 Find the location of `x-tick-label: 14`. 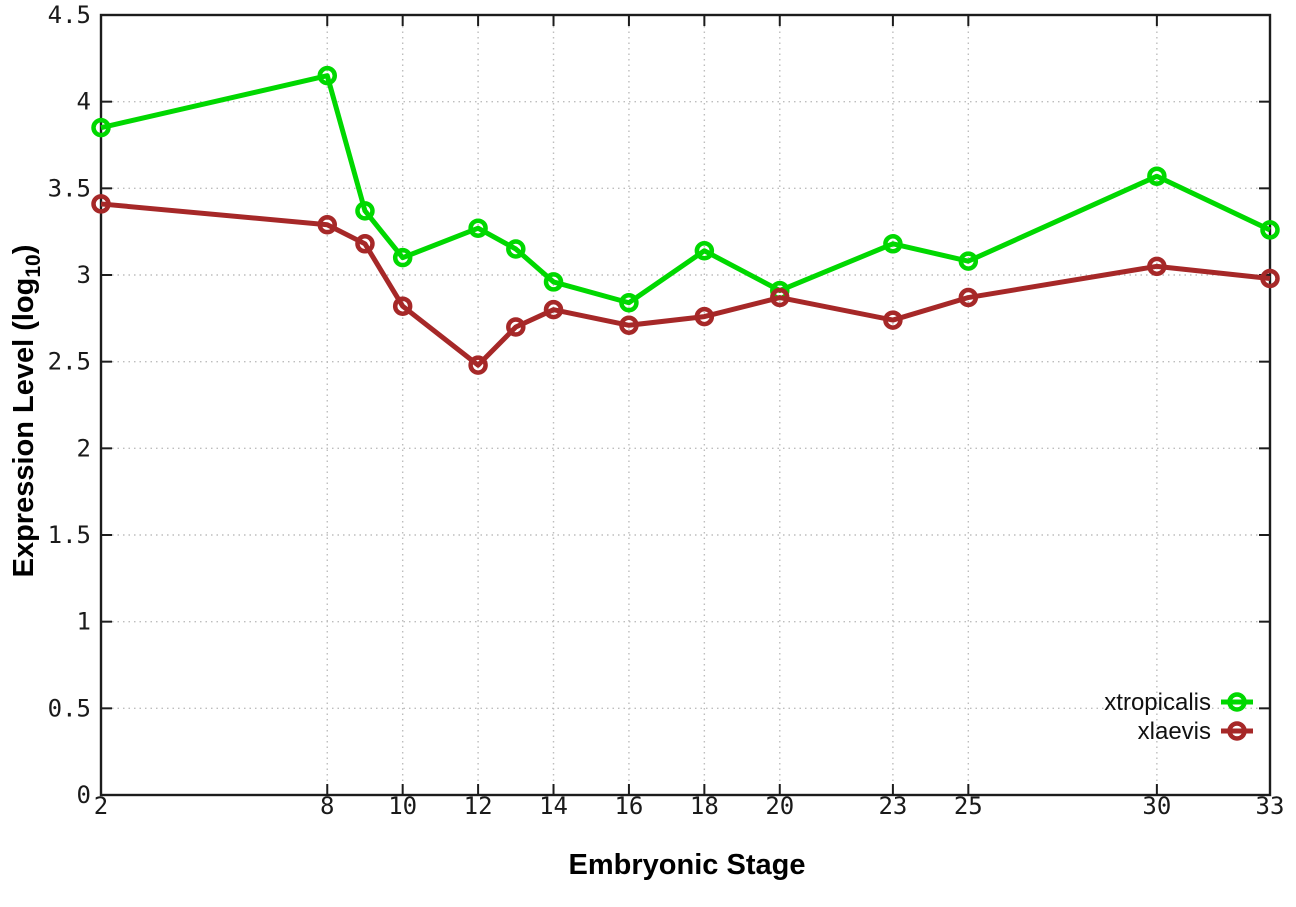

x-tick-label: 14 is located at coordinates (553, 806).